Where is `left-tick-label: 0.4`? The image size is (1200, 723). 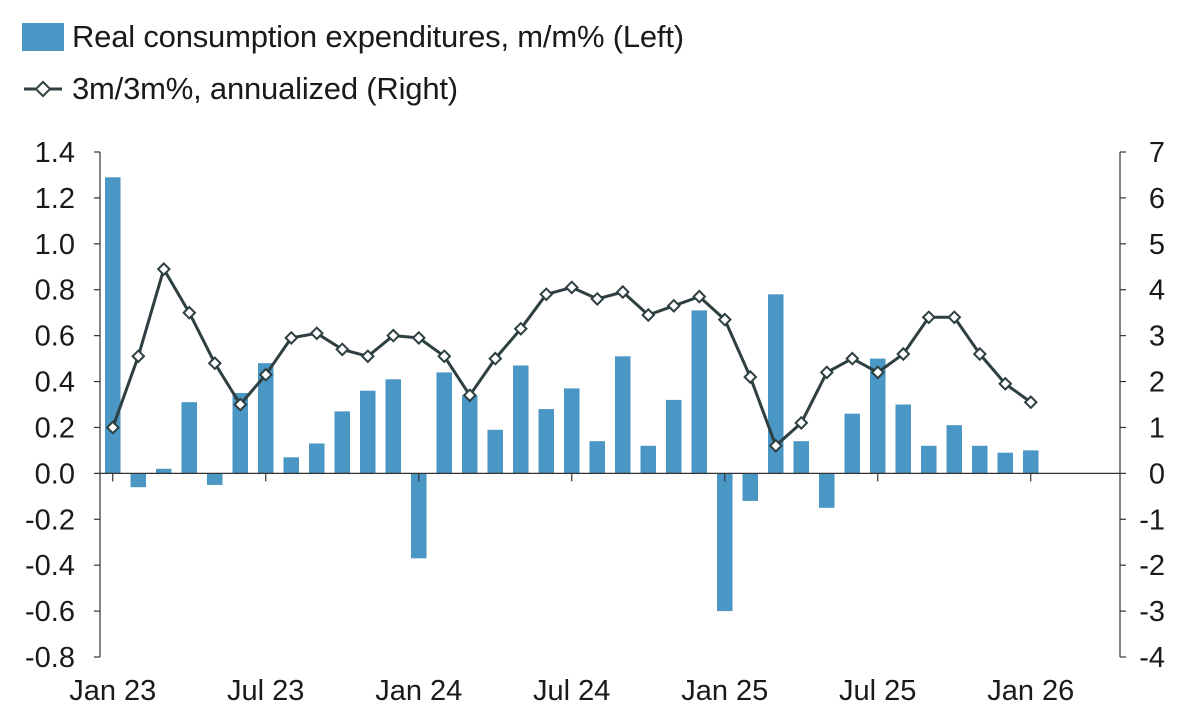 left-tick-label: 0.4 is located at coordinates (55, 383).